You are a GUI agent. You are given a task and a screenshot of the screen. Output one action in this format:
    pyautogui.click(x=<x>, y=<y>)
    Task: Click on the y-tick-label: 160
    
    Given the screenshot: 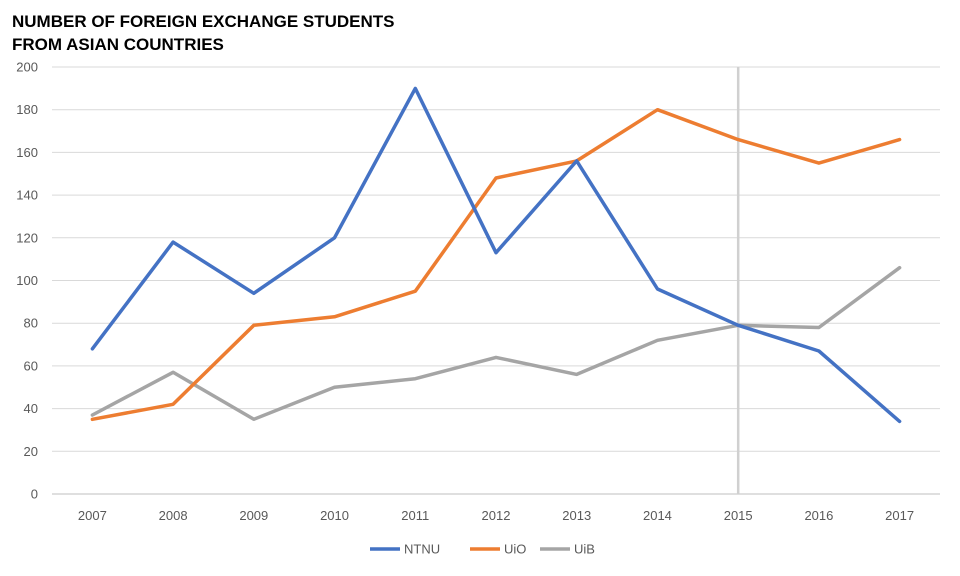 What is the action you would take?
    pyautogui.click(x=27, y=152)
    